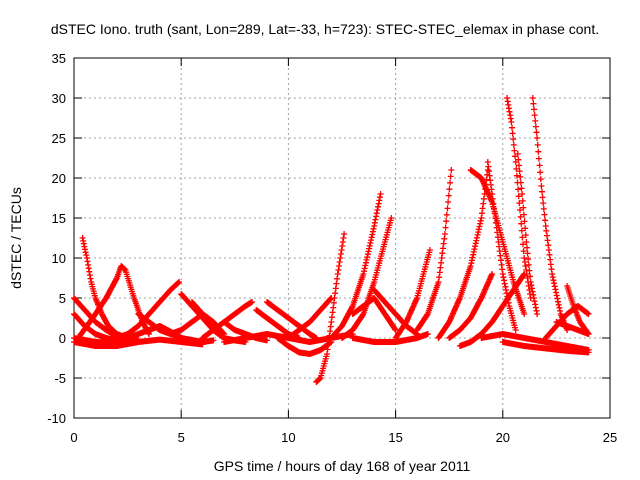 The image size is (640, 480). Describe the element at coordinates (59, 138) in the screenshot. I see `y-tick-label: 25` at that location.